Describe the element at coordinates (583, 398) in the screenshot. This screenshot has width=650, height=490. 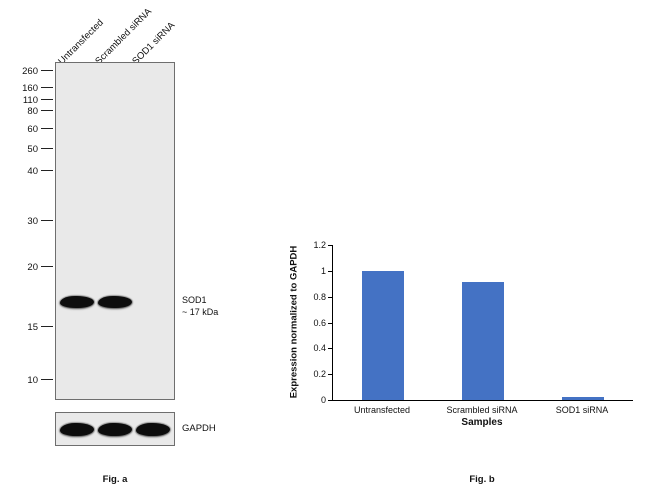
I see `bar-sod1-sirna` at that location.